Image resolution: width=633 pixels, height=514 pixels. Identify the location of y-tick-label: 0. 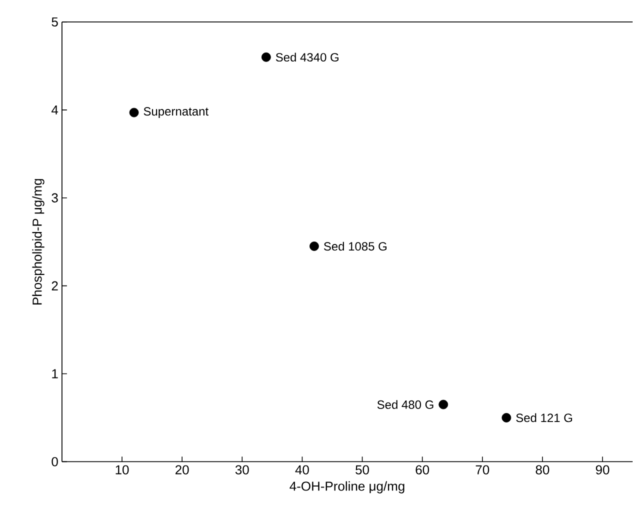
(55, 461).